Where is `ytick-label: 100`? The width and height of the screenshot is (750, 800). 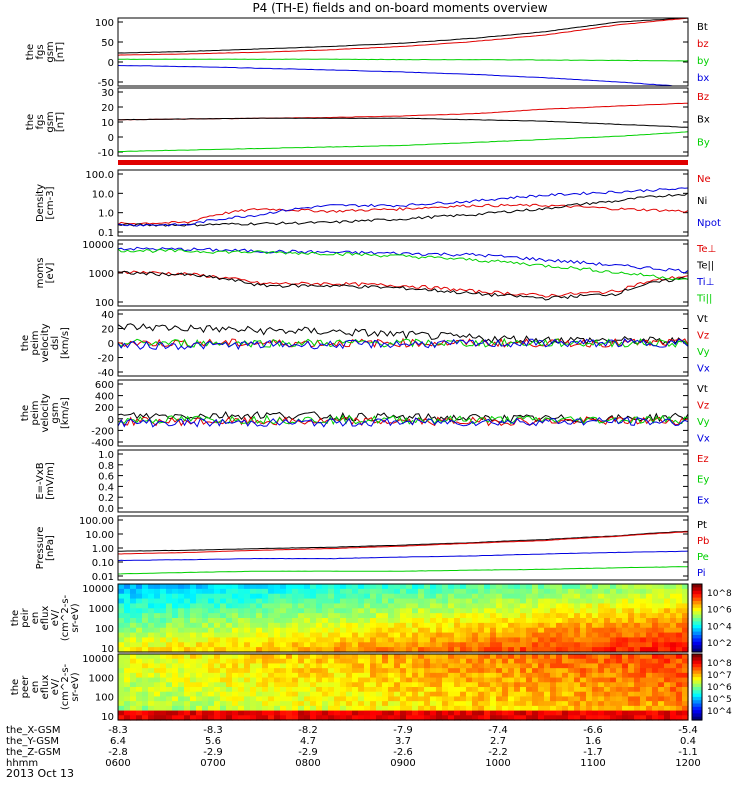
ytick-label: 100 is located at coordinates (104, 698).